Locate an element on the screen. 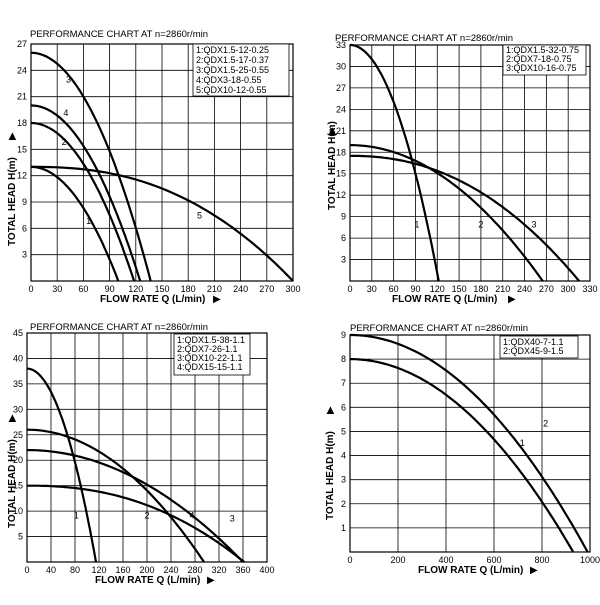 The width and height of the screenshot is (600, 605). x-tick-label: 330 is located at coordinates (589, 289).